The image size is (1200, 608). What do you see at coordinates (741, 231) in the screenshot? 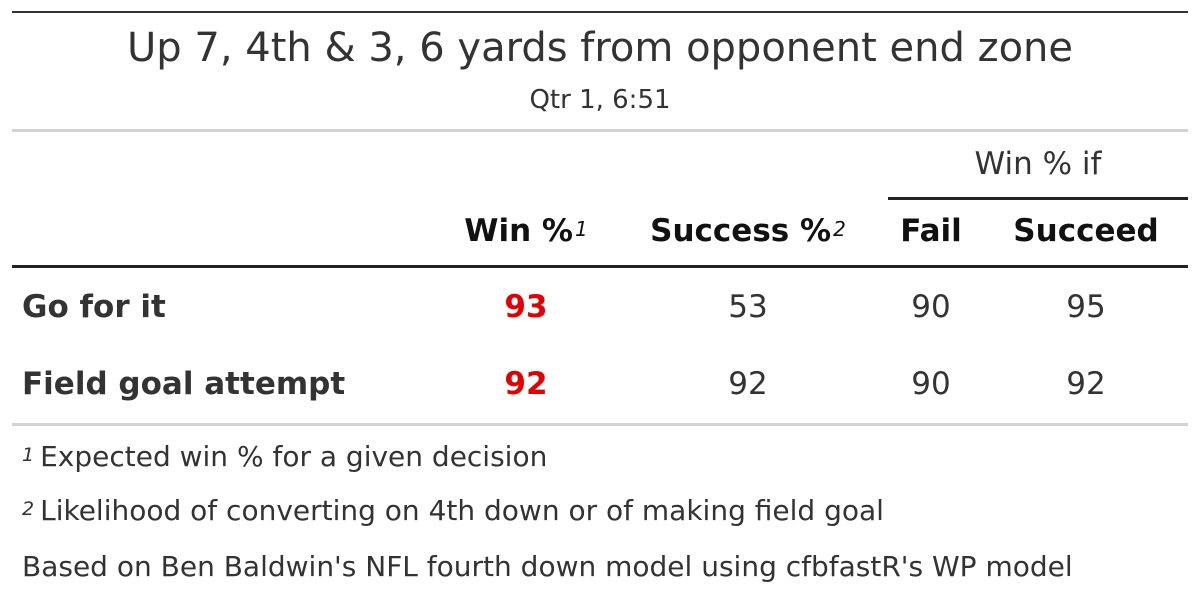
I see `column-header-success-label: Success %` at bounding box center [741, 231].